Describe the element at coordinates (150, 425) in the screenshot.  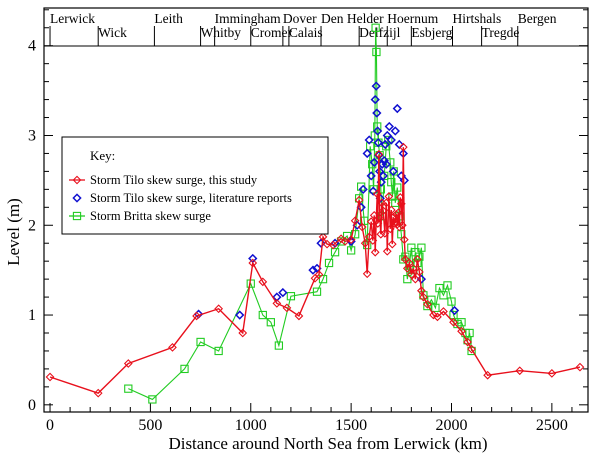
I see `x-tick-label: 500` at that location.